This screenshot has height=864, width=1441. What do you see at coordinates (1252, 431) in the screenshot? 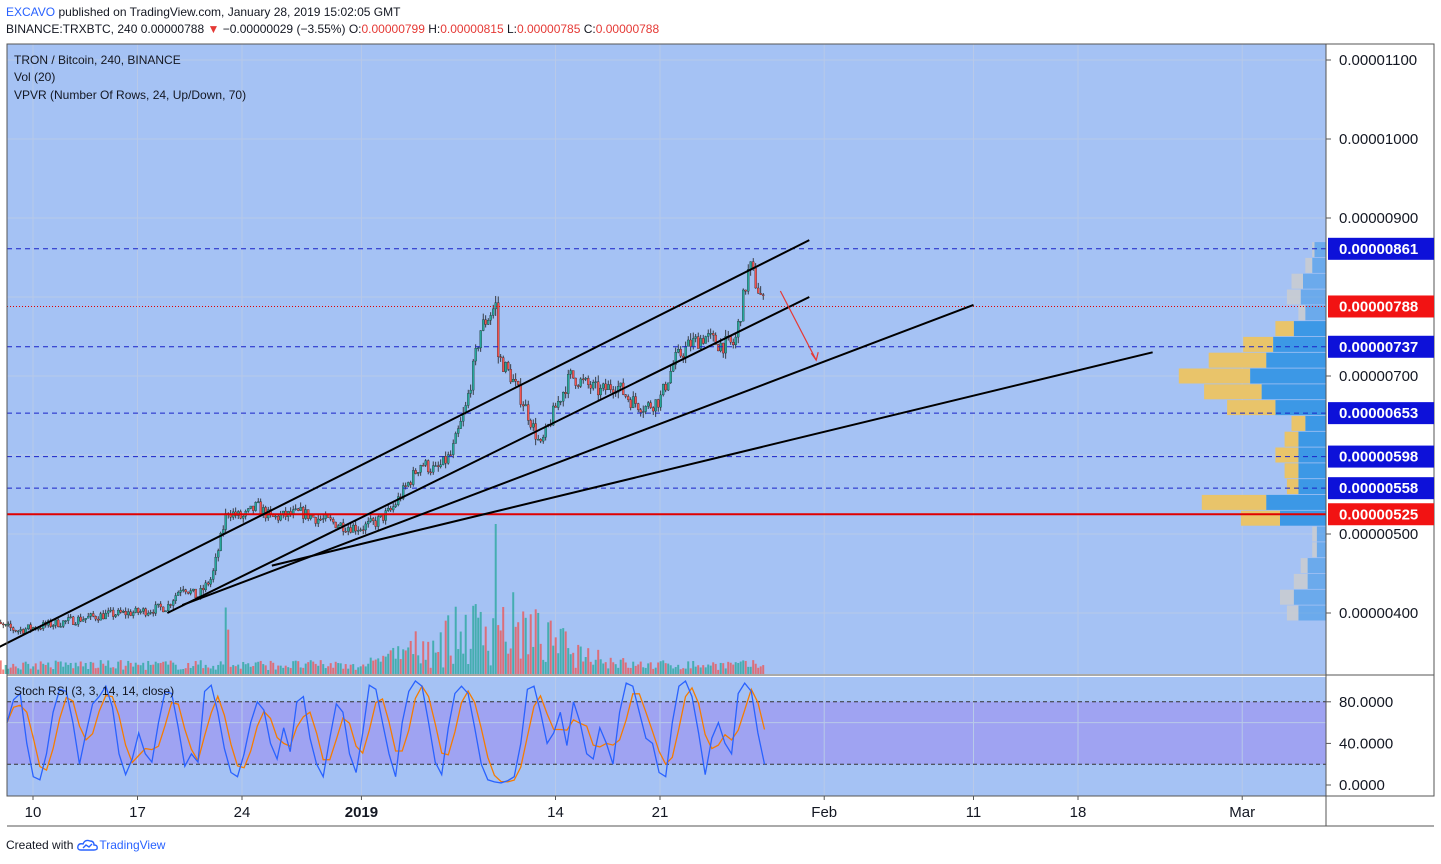
I see `vpvr-profile` at bounding box center [1252, 431].